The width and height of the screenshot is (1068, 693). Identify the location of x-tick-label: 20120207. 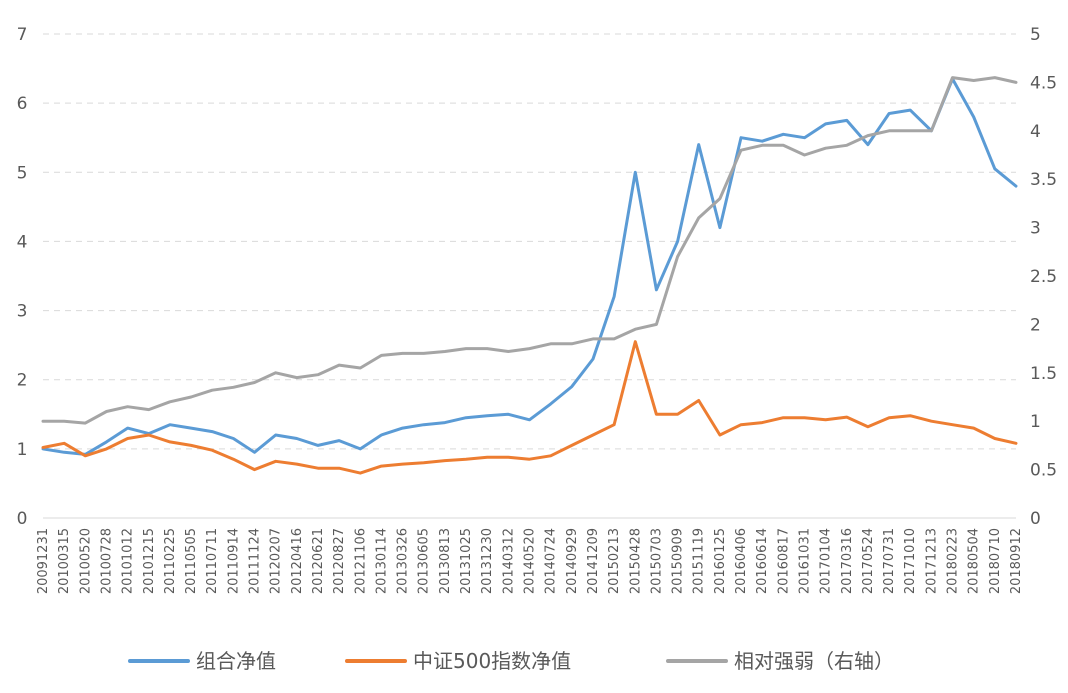
(276, 561).